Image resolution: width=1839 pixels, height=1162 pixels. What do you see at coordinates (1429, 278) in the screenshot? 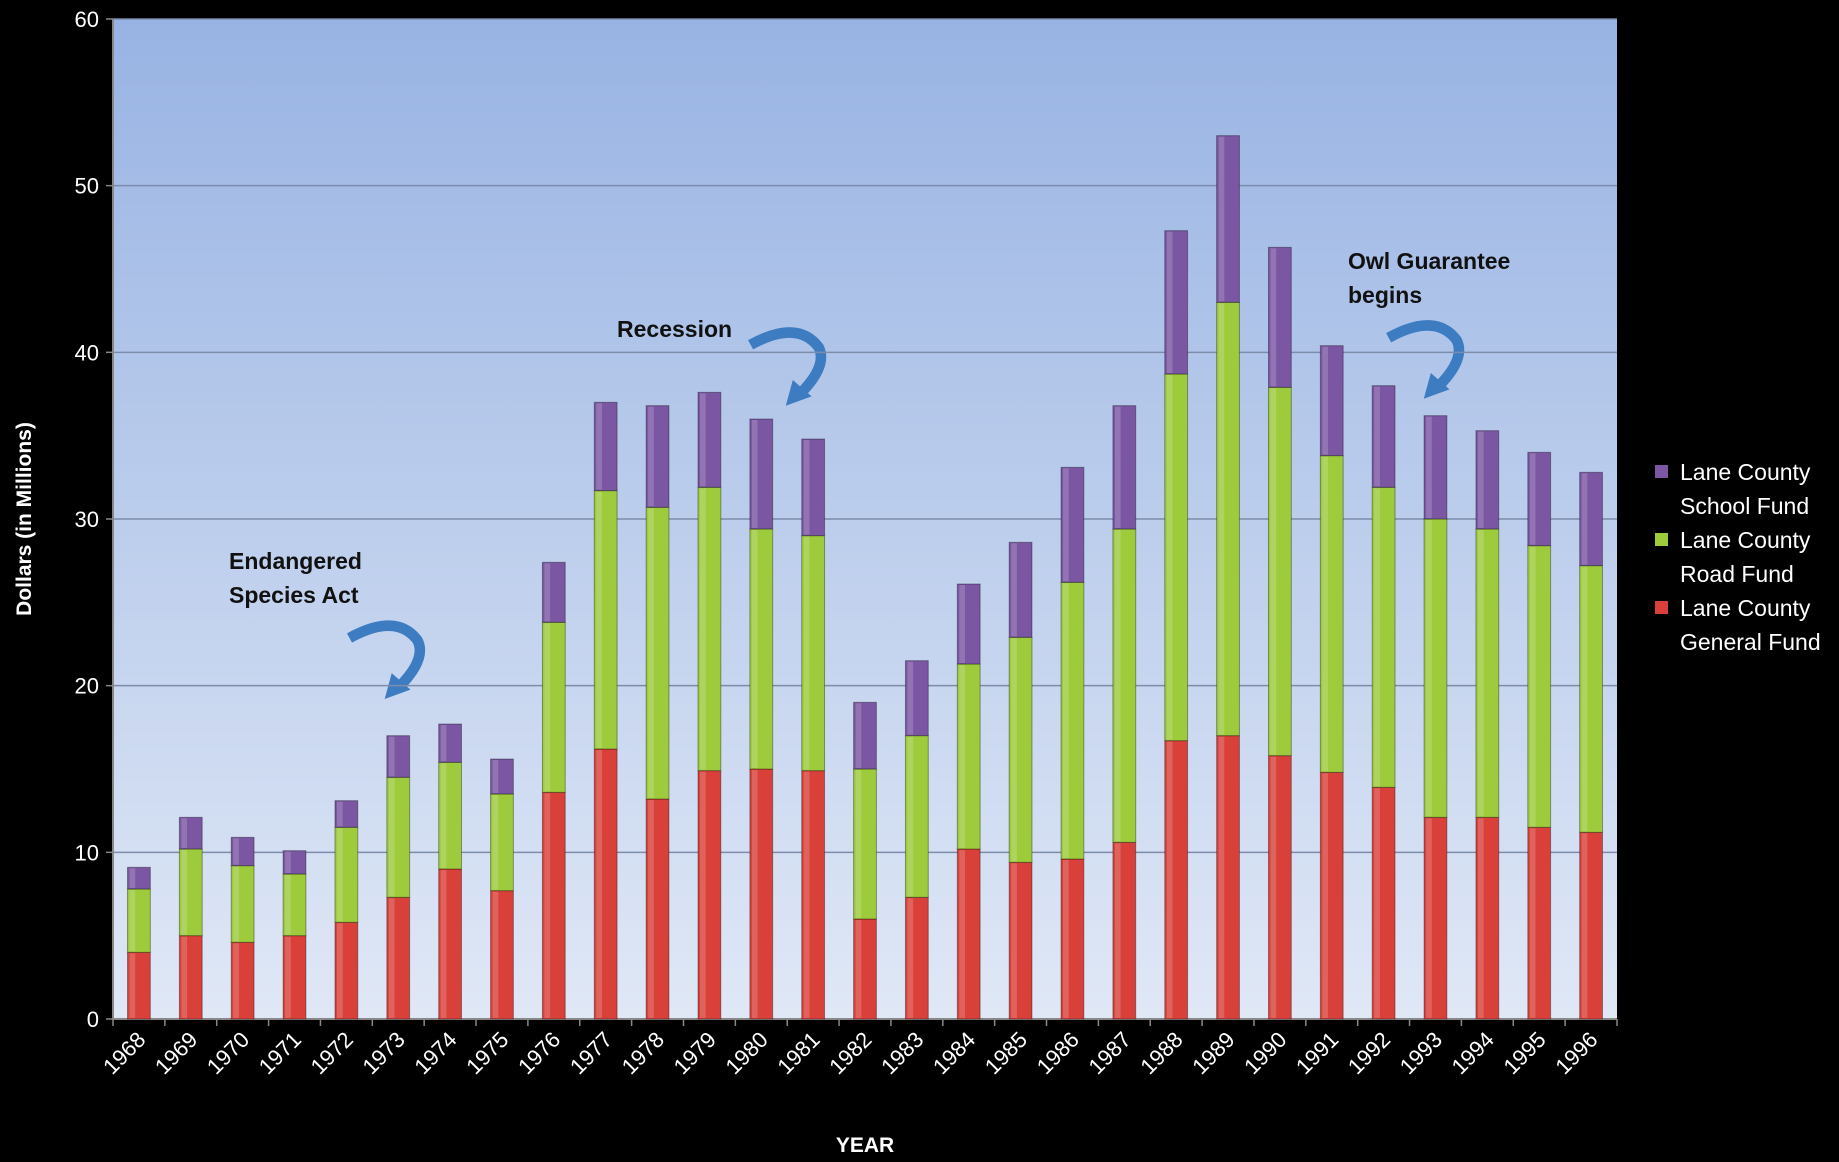
I see `annotation: Owl Guarantee begins` at bounding box center [1429, 278].